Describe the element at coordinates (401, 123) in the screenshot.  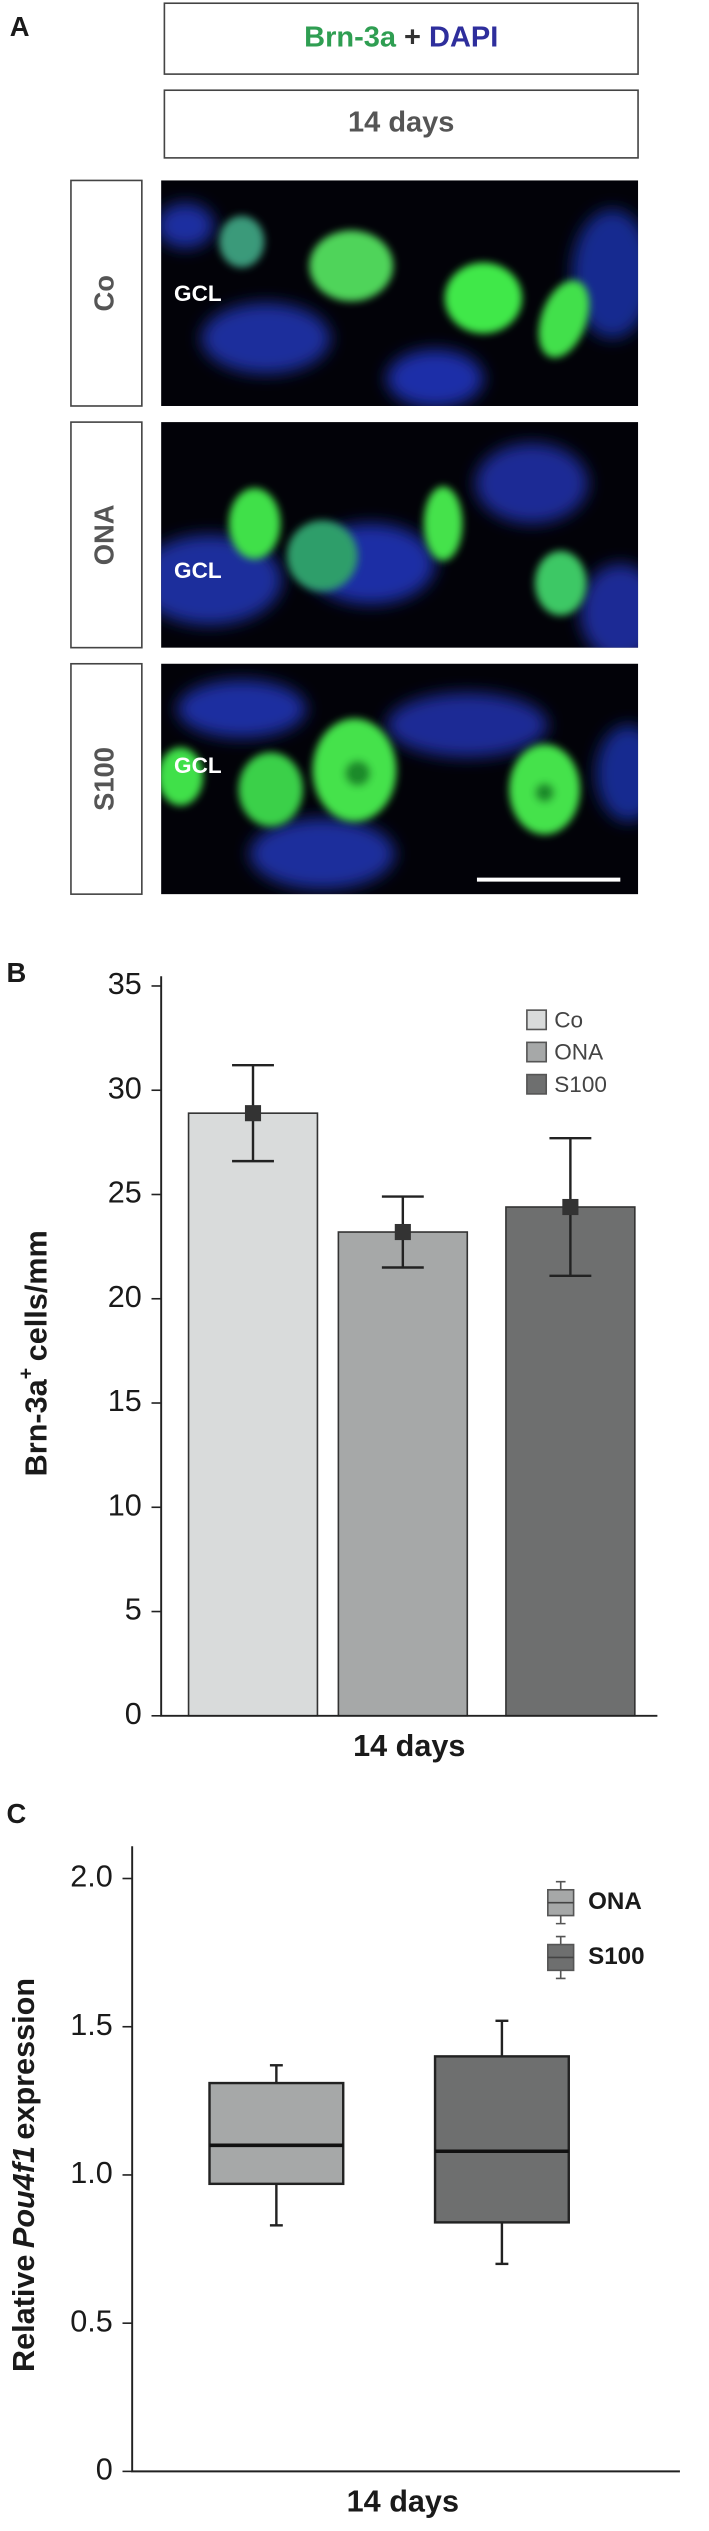
I see `panel-subtitle: 14 days` at that location.